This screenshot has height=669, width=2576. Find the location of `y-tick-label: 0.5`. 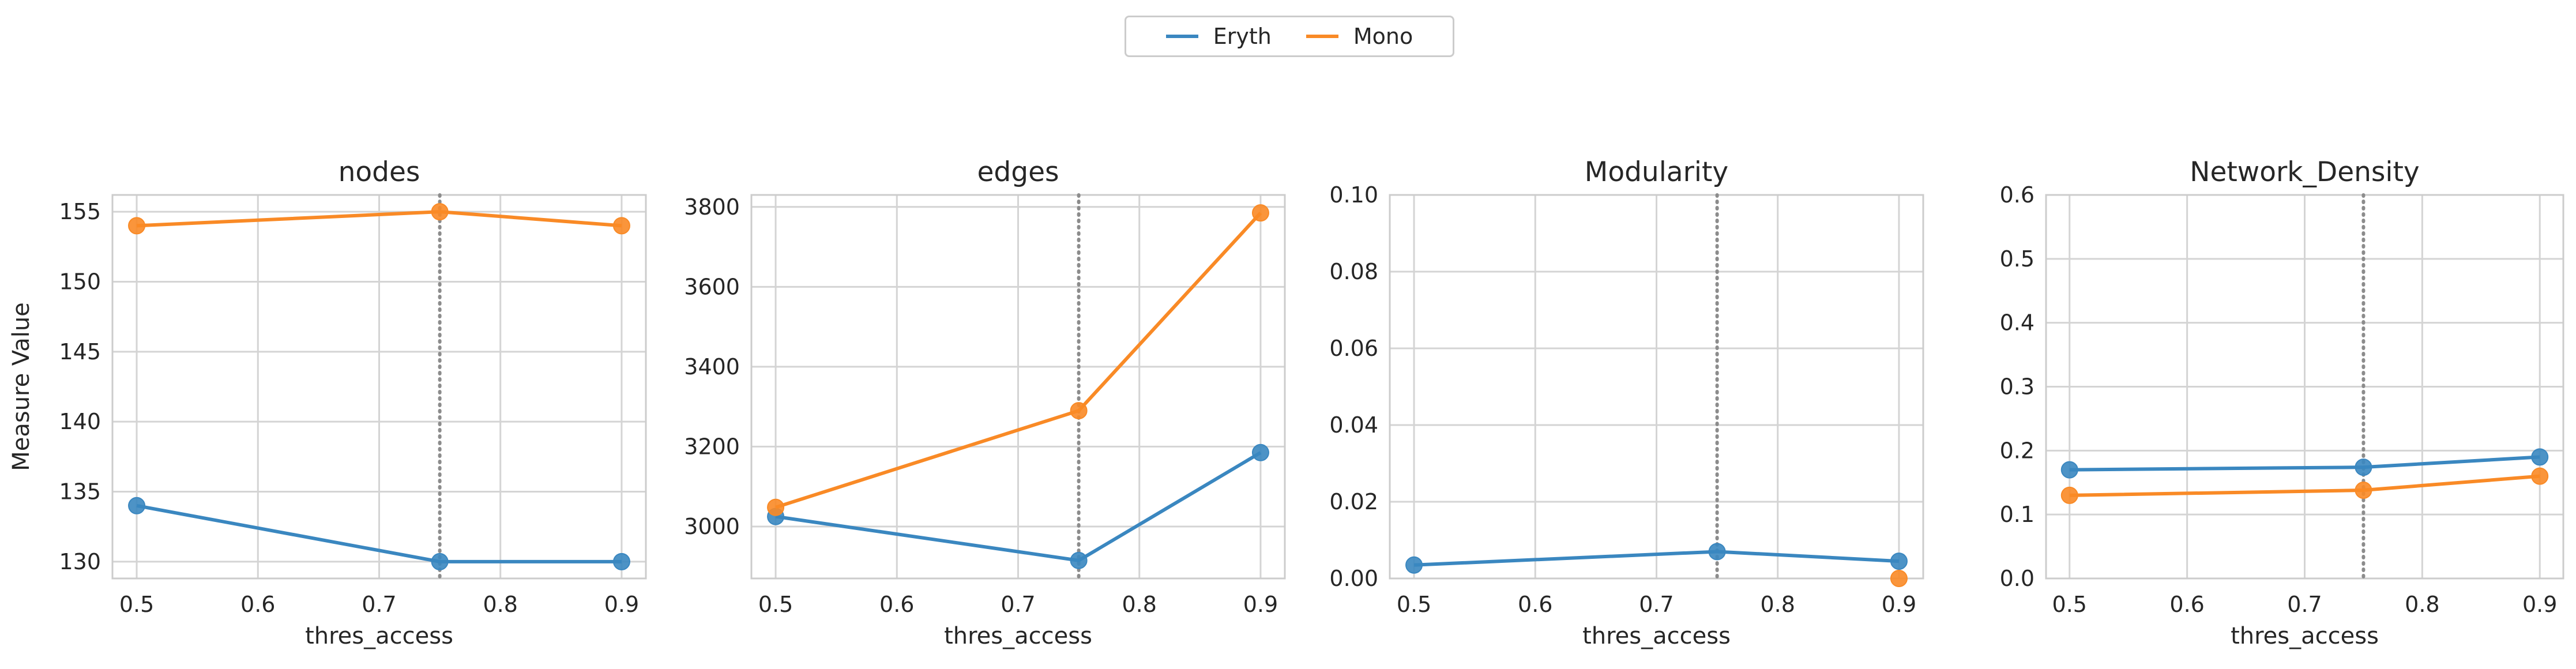

y-tick-label: 0.5 is located at coordinates (2017, 259).